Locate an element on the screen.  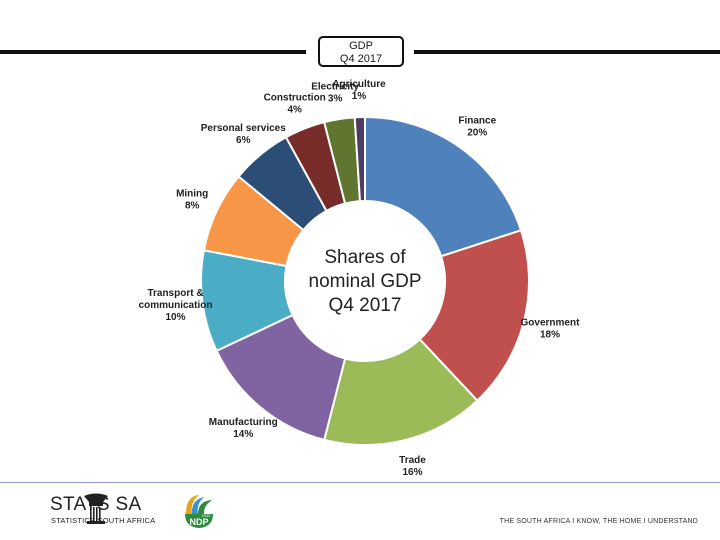
center-text-line-2: nominal GDP is located at coordinates (365, 281).